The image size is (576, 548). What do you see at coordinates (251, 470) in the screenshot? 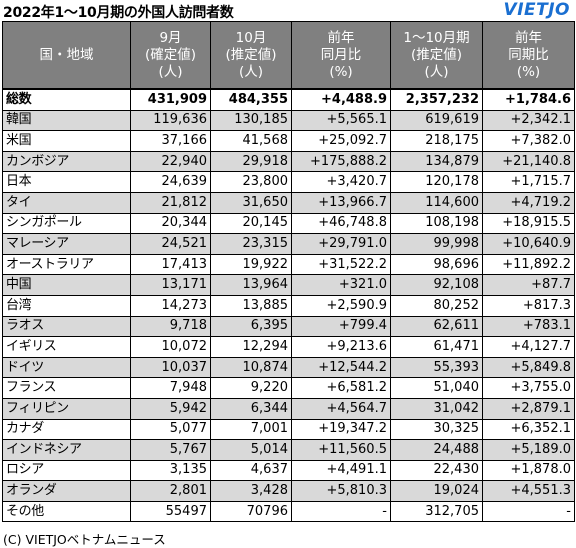
I see `october-cell: 4,637` at bounding box center [251, 470].